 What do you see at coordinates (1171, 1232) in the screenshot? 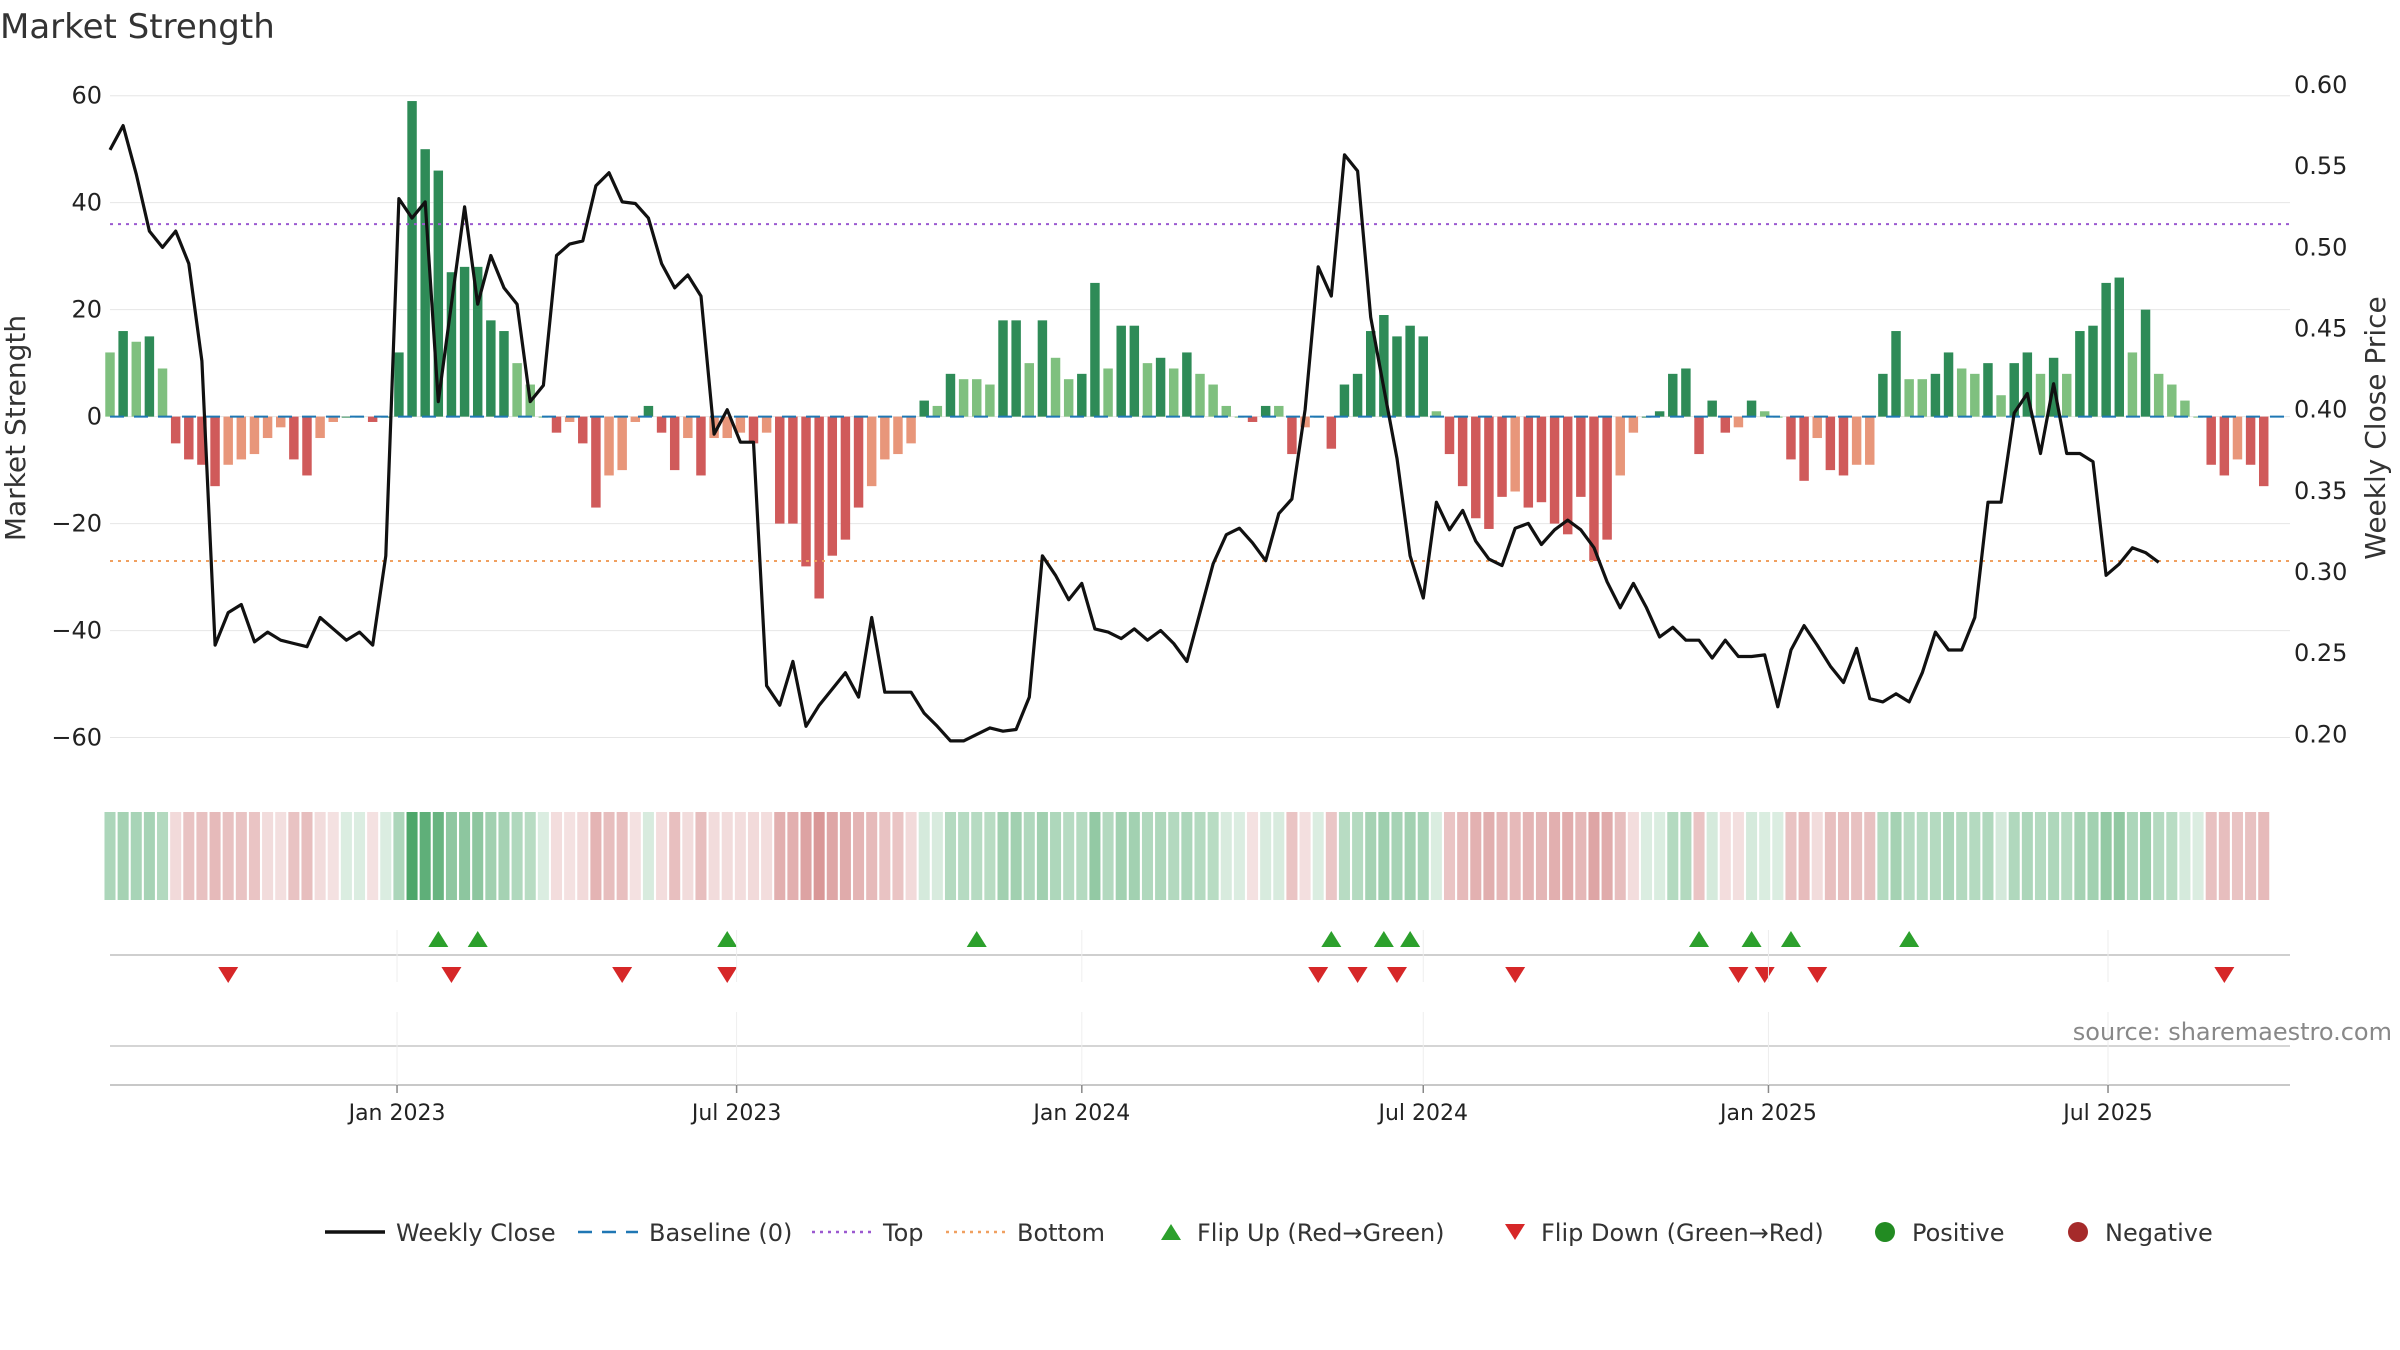
I see `legend-swatch` at bounding box center [1171, 1232].